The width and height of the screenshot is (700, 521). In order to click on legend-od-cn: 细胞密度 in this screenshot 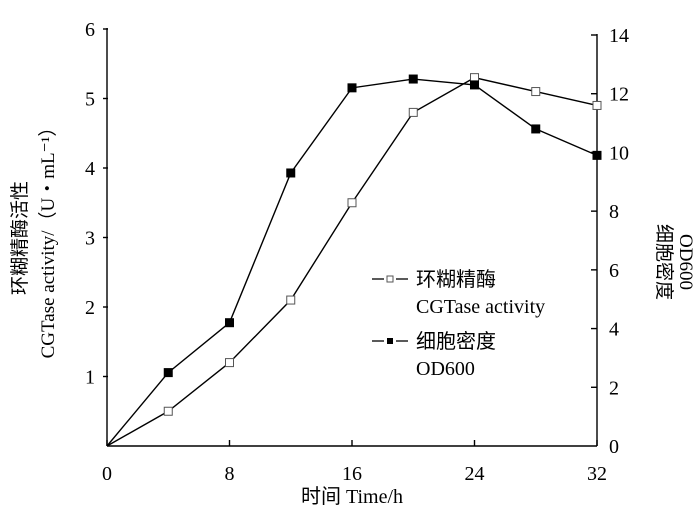, I will do `click(456, 341)`.